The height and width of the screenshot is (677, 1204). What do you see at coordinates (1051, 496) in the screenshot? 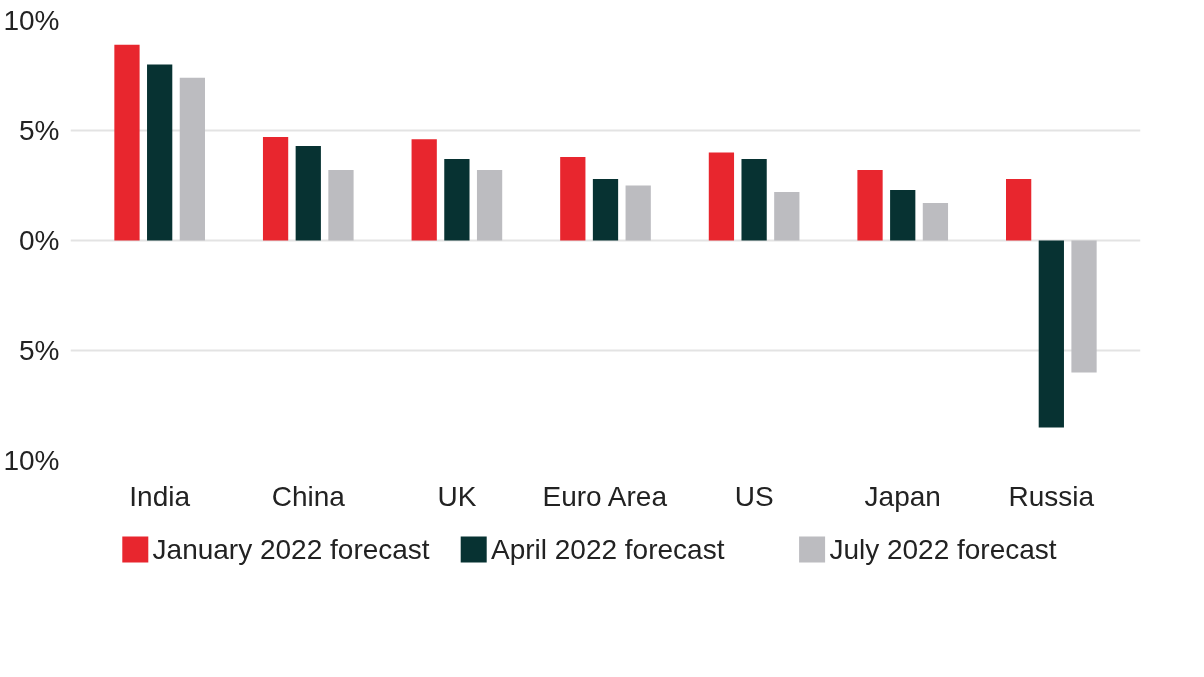
I see `x-tick-label: Russia` at bounding box center [1051, 496].